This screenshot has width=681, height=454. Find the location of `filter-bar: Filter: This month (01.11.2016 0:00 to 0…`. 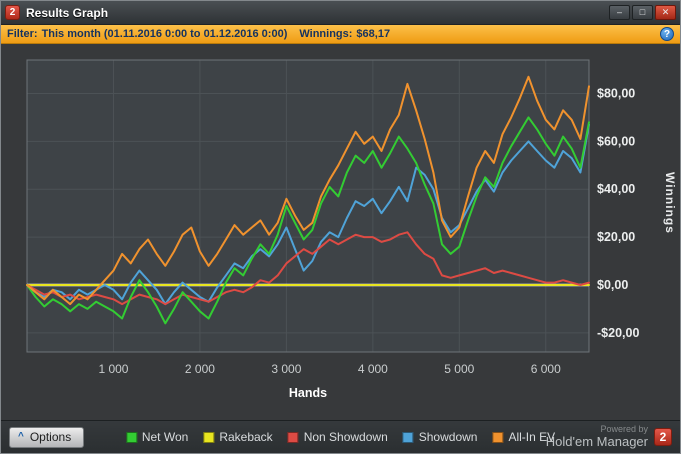

filter-bar: Filter: This month (01.11.2016 0:00 to 0… is located at coordinates (340, 34).